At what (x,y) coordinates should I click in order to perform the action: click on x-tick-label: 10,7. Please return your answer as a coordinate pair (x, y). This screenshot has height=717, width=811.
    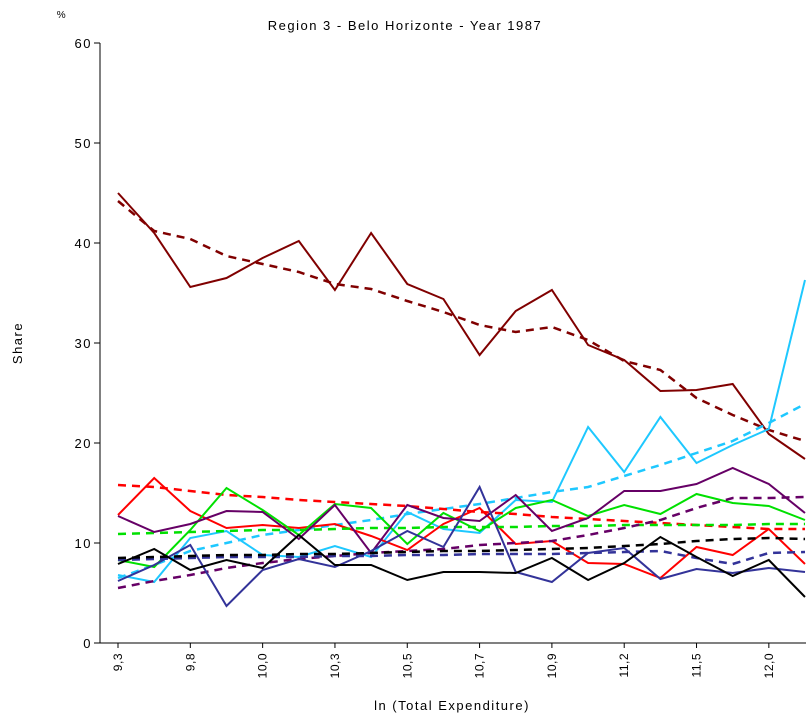
    Looking at the image, I should click on (480, 665).